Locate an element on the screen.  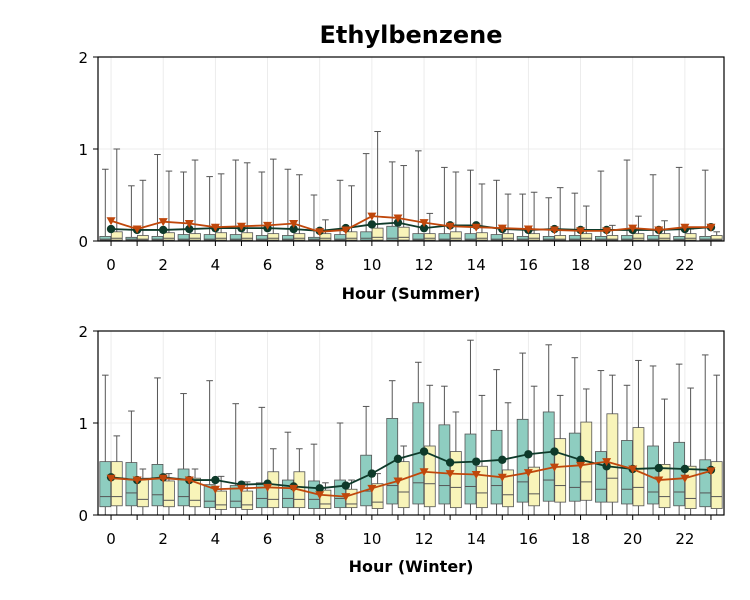
x-tick-label: 22 is located at coordinates (684, 265).